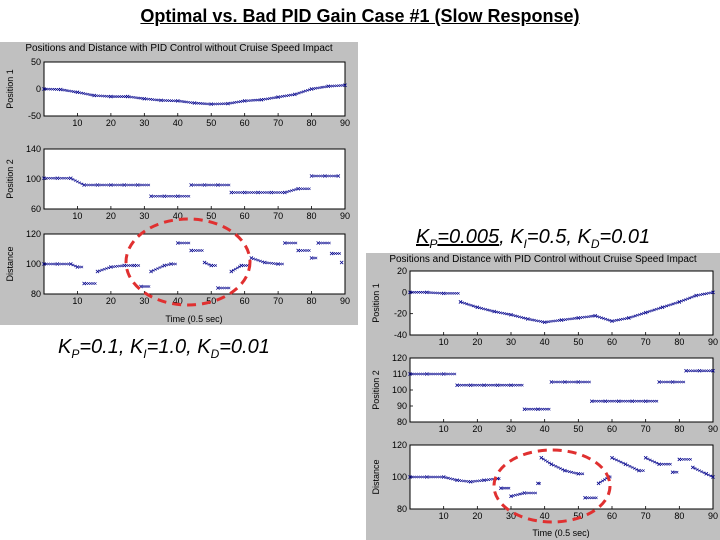 Image resolution: width=720 pixels, height=540 pixels. Describe the element at coordinates (38, 89) in the screenshot. I see `y-tick-label: 0` at that location.